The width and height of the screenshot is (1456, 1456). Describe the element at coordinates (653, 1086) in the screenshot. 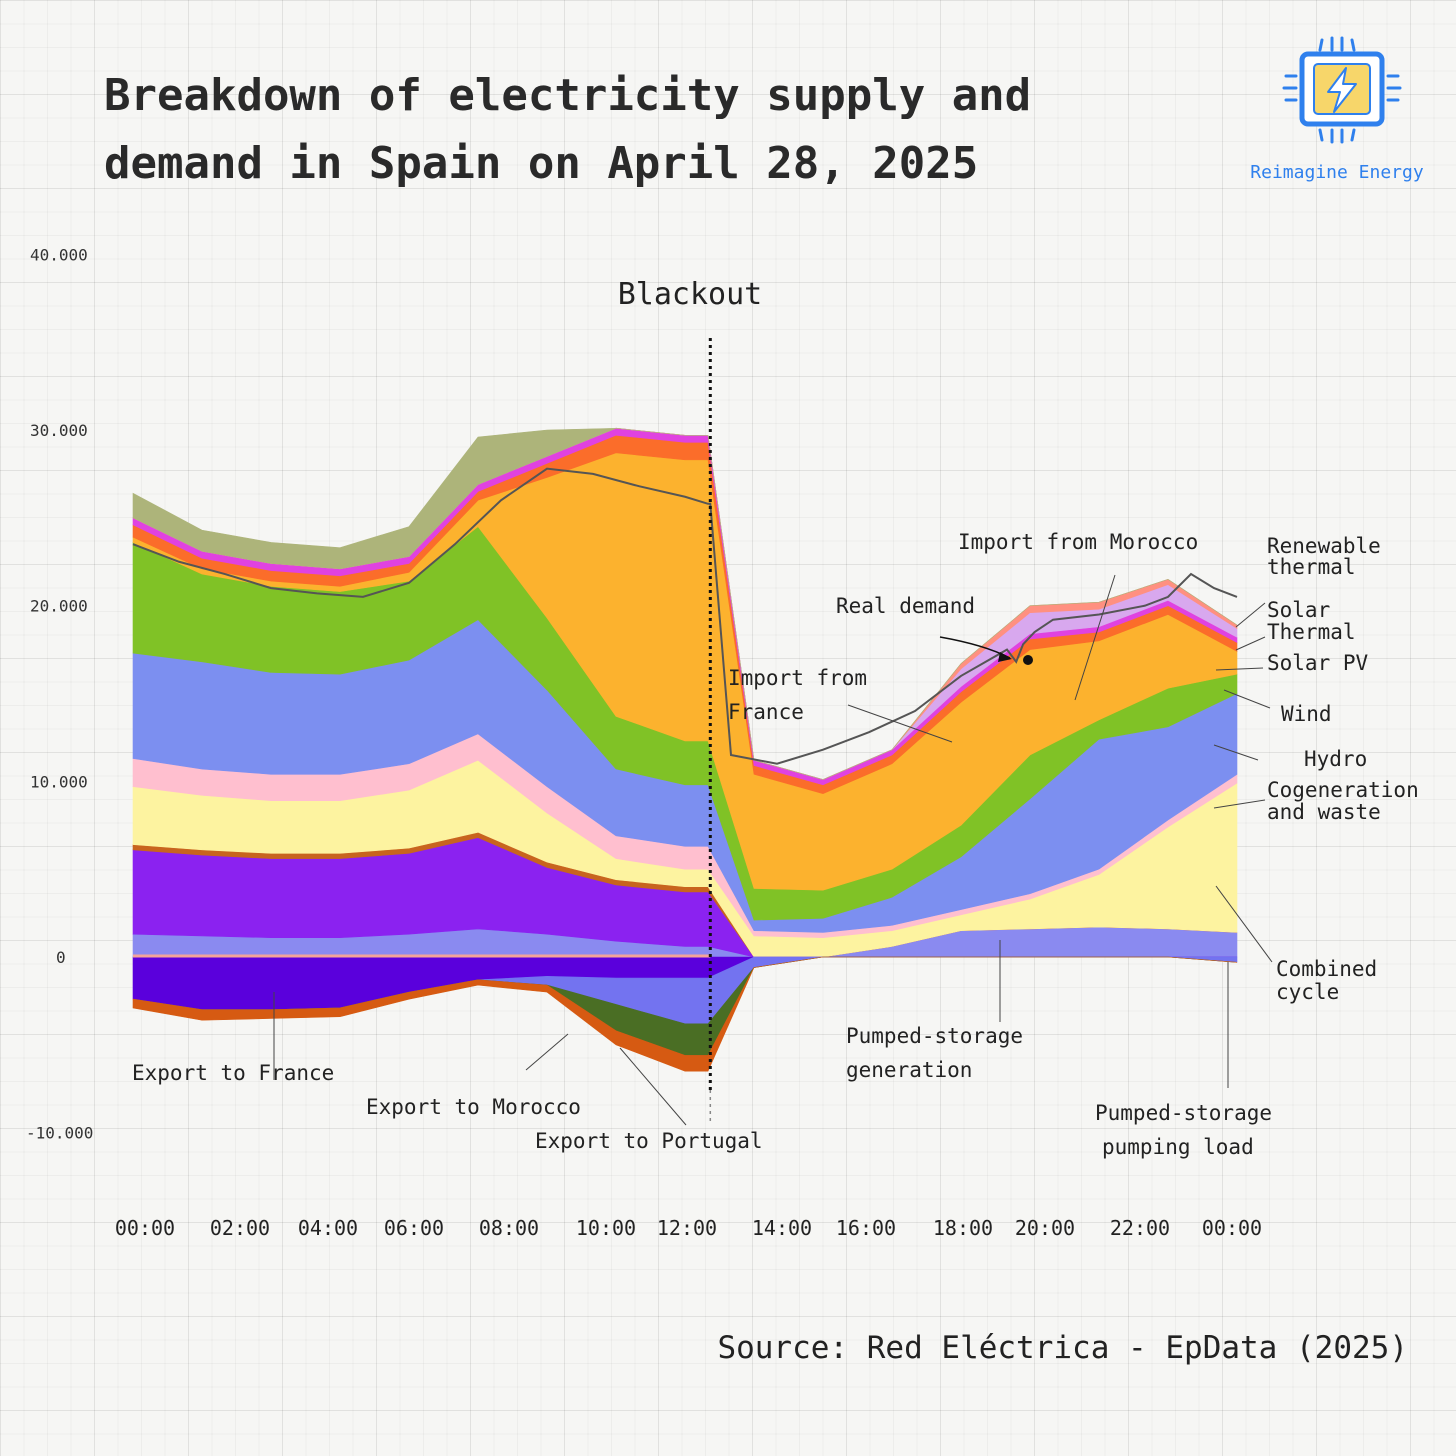

I see `export-portugal-leader` at that location.